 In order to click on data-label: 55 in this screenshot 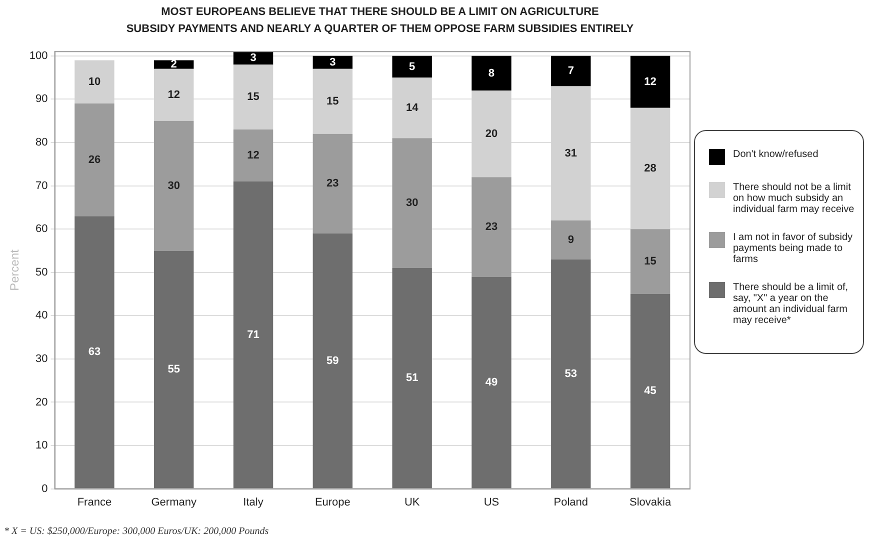, I will do `click(174, 370)`.